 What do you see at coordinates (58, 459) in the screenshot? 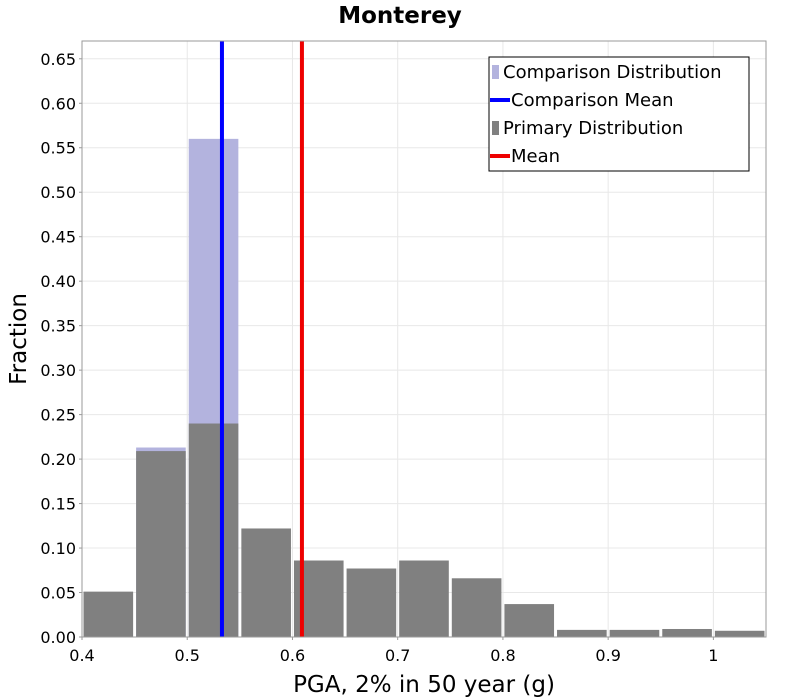
I see `y-tick-label: 0.20` at bounding box center [58, 459].